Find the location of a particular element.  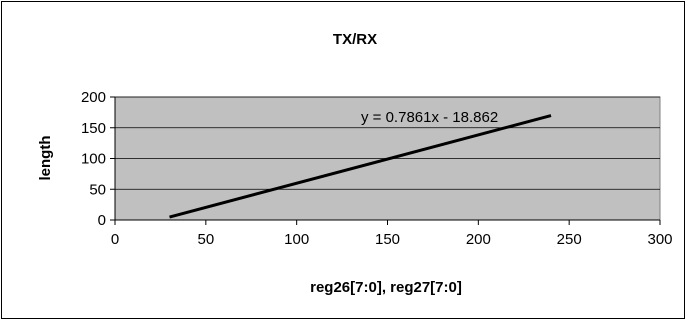

y-tick-label: 200 is located at coordinates (93, 97).